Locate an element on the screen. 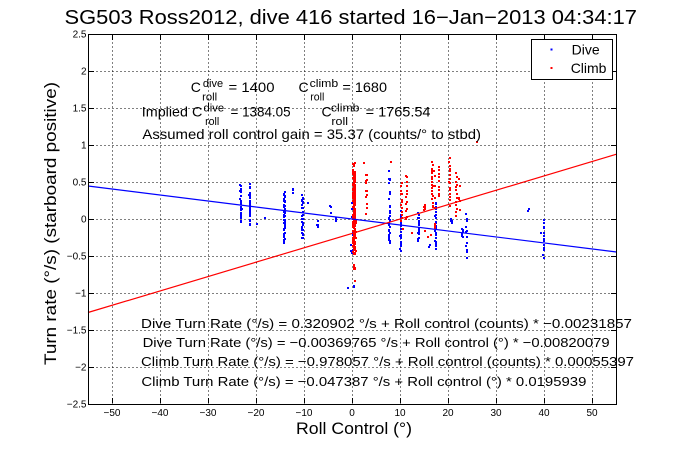 This screenshot has height=454, width=681. svg-text: −20 is located at coordinates (256, 413).